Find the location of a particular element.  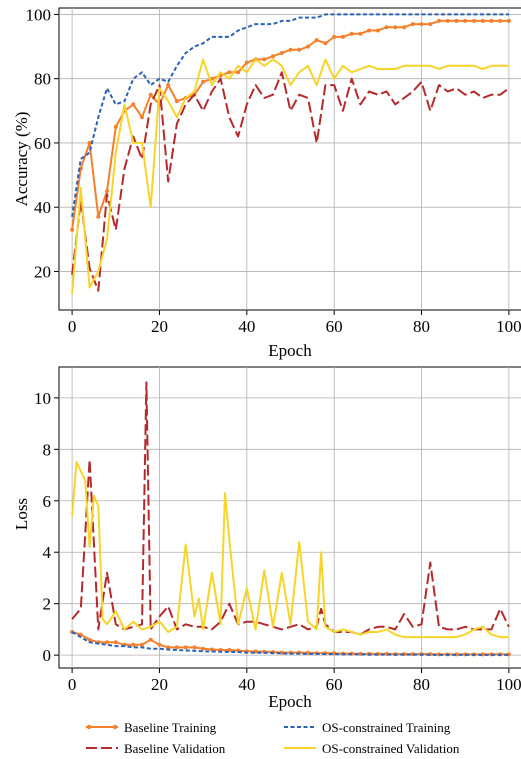

legend-label: Baseline Validation is located at coordinates (175, 748).